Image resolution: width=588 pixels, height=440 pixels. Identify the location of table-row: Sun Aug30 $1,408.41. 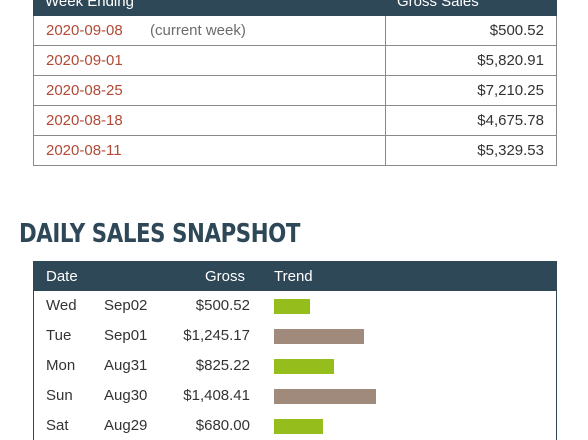
(295, 396).